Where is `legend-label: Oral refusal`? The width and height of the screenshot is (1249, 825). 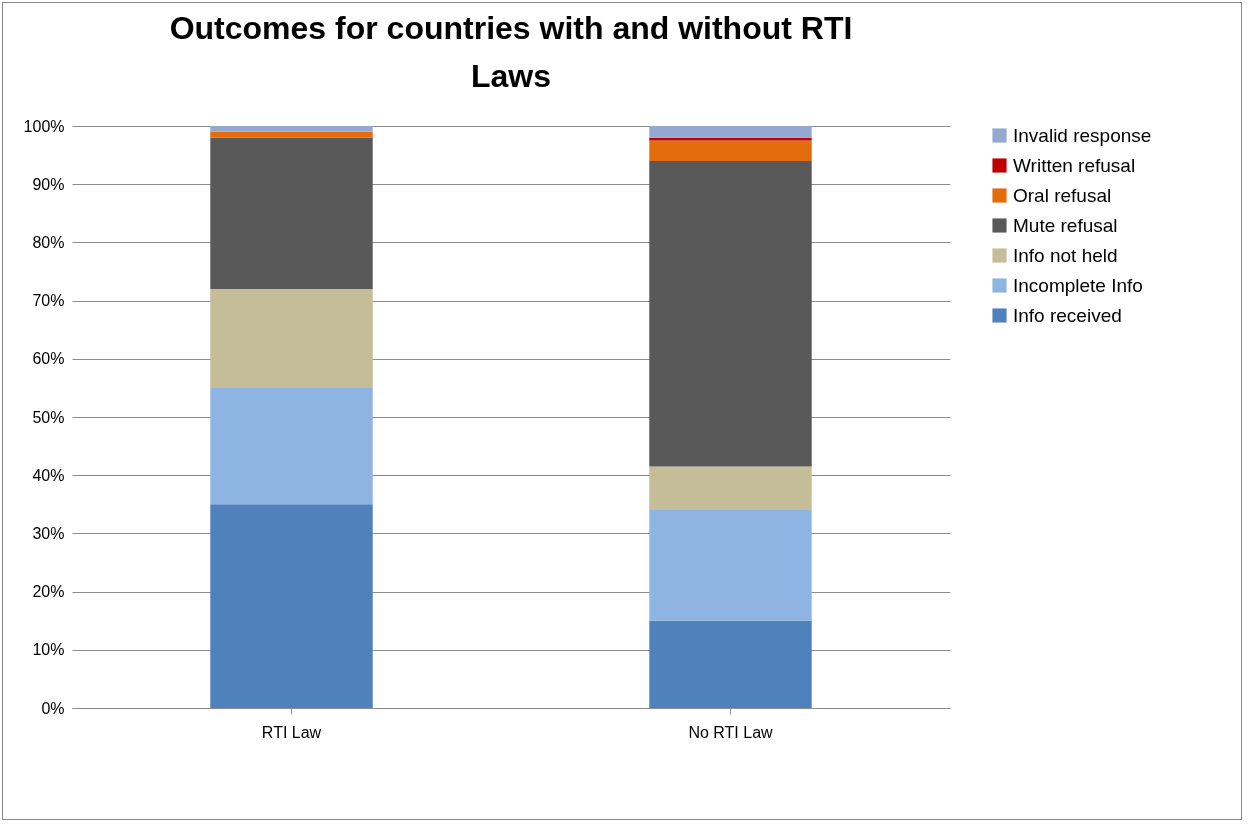
legend-label: Oral refusal is located at coordinates (1062, 195).